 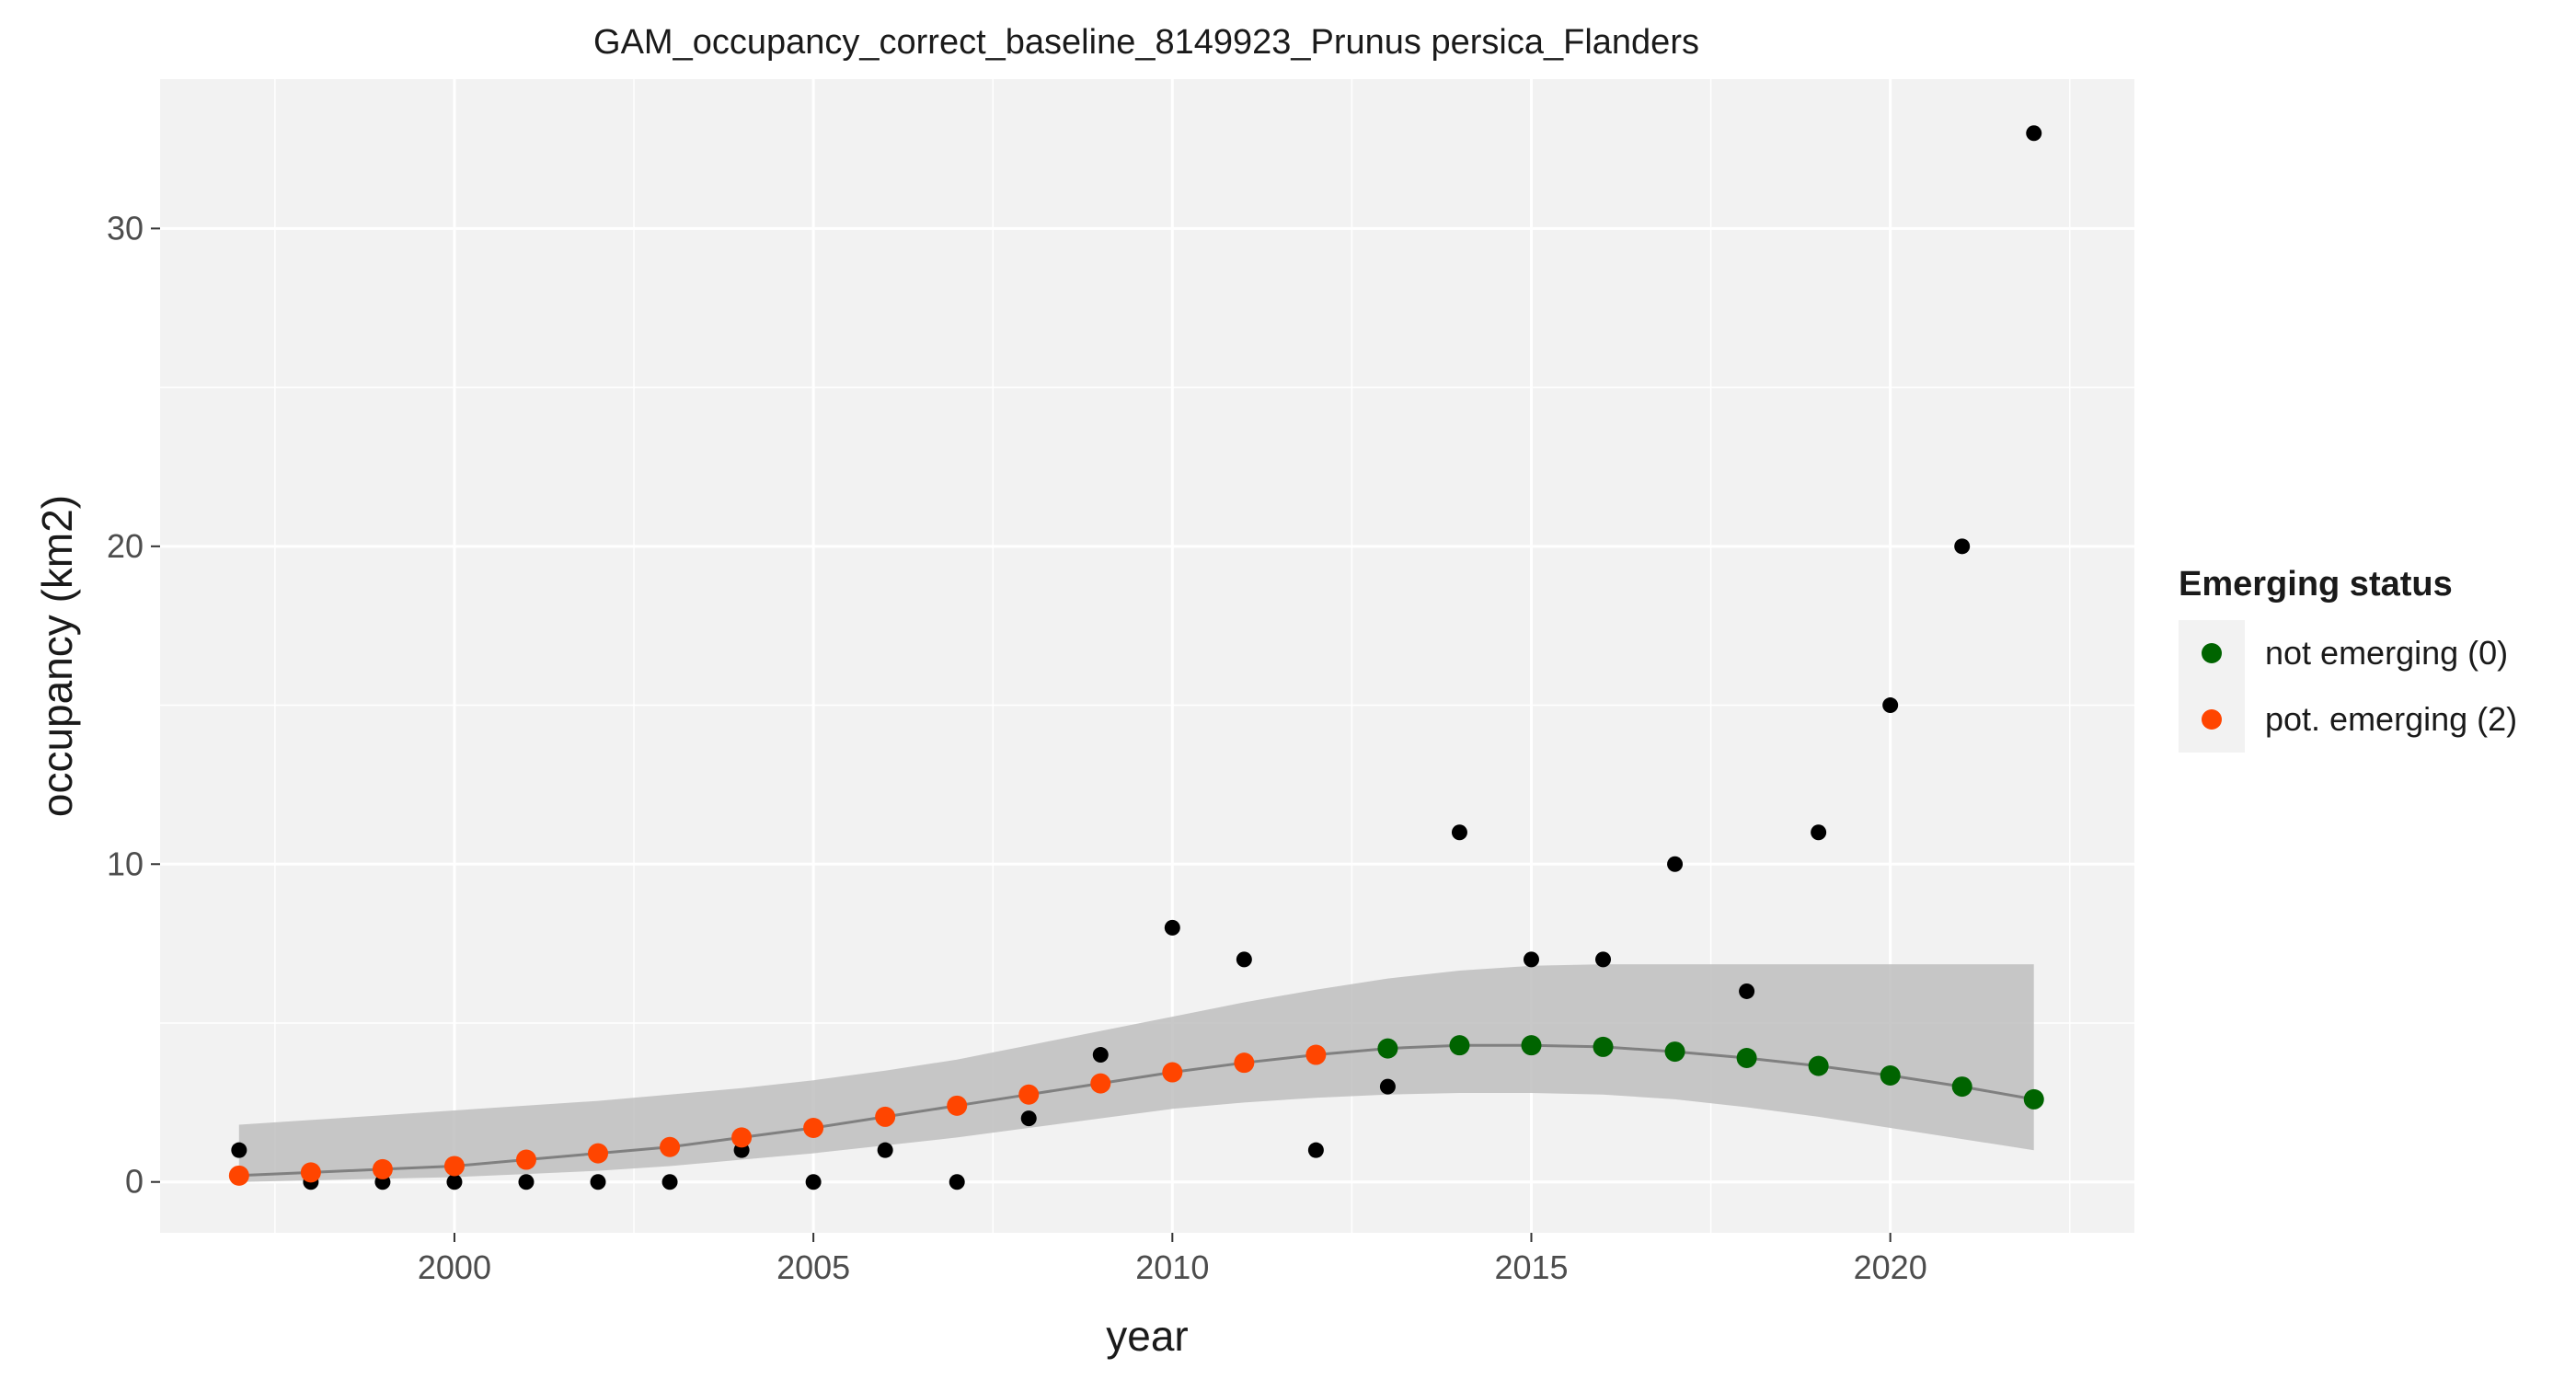 I want to click on x-tick-label: 2005, so click(x=813, y=1267).